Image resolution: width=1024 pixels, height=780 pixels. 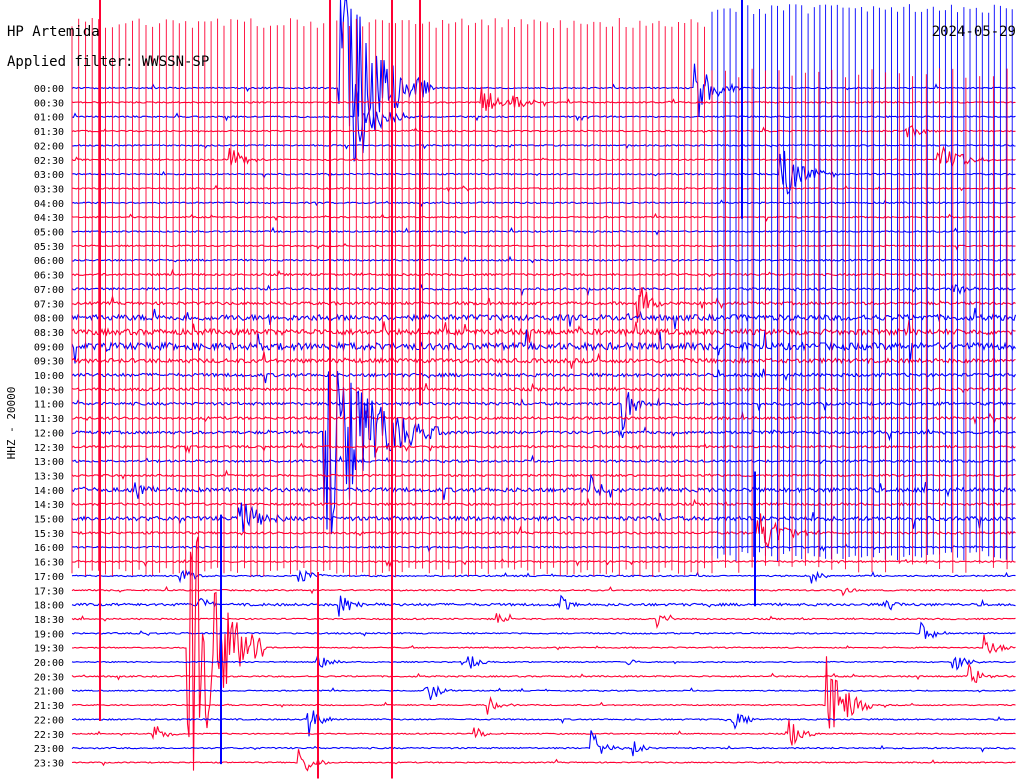 What do you see at coordinates (11, 423) in the screenshot?
I see `y-axis-label: HHZ - 20000` at bounding box center [11, 423].